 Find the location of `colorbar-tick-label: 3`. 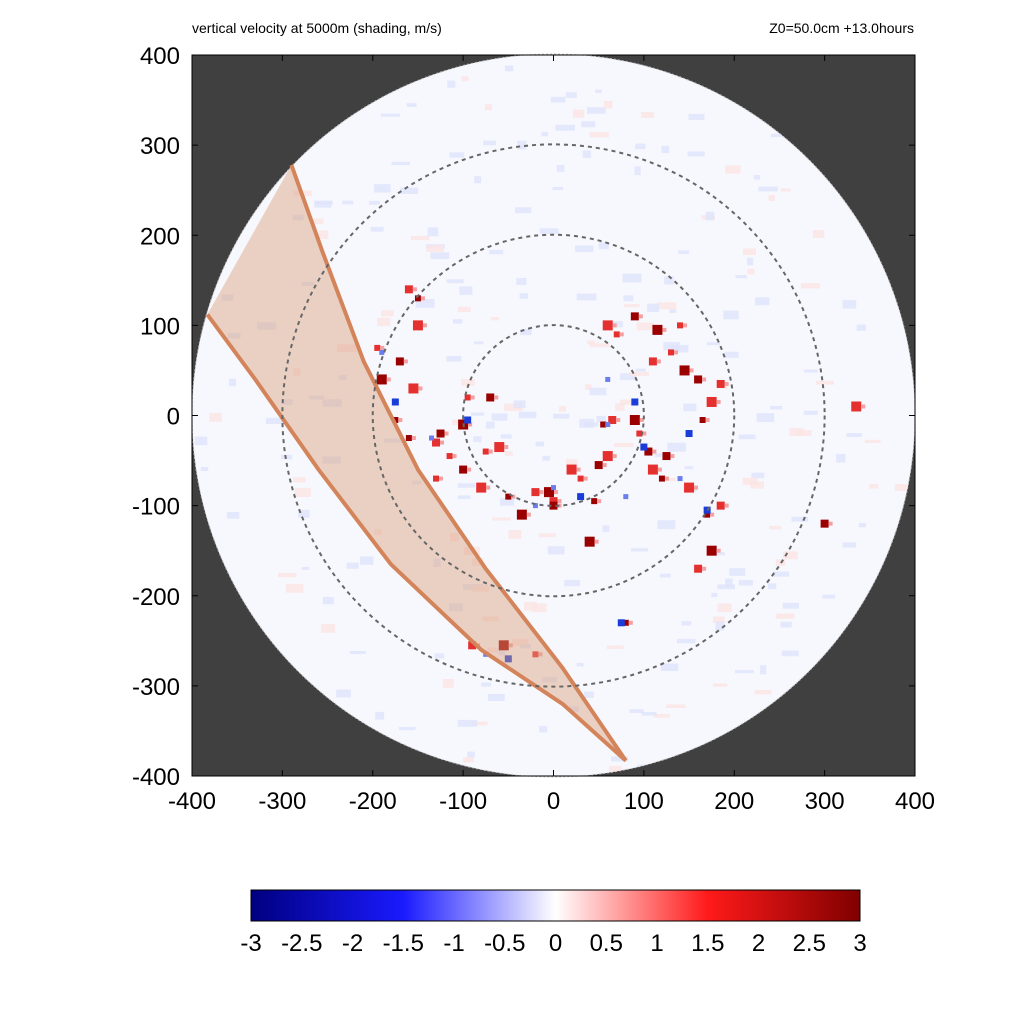

colorbar-tick-label: 3 is located at coordinates (859, 943).